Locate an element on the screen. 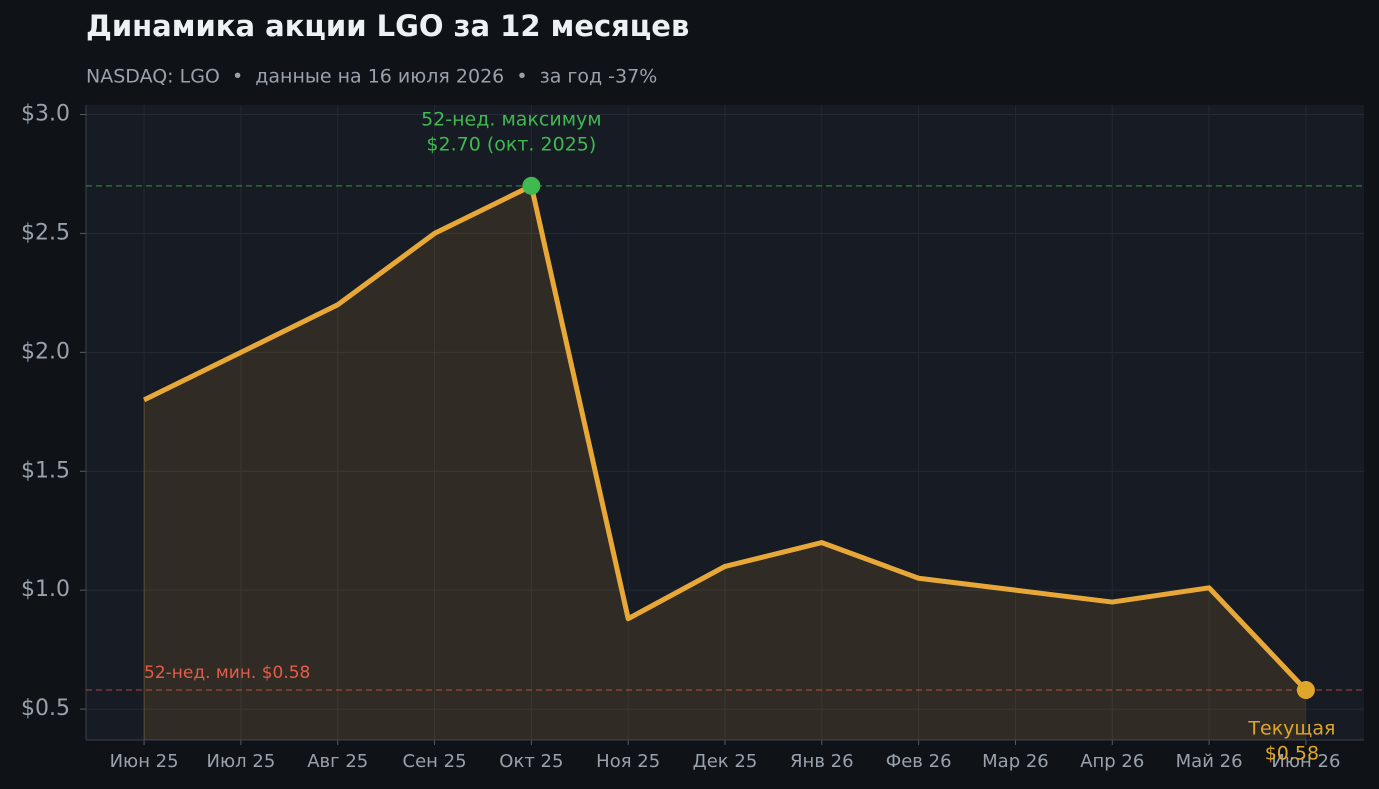 This screenshot has width=1379, height=789. y-tick-label: $0.5 is located at coordinates (45, 708).